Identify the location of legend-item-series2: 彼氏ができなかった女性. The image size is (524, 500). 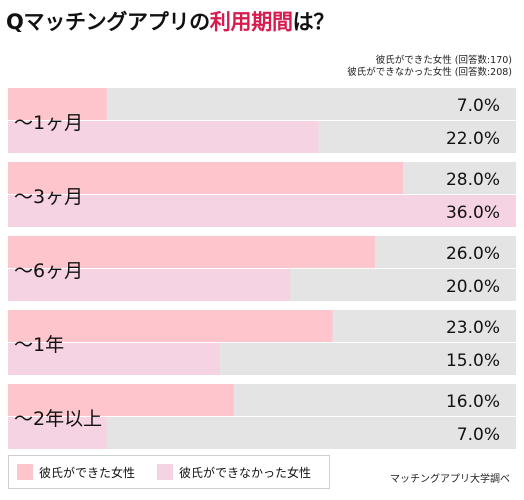
(234, 472).